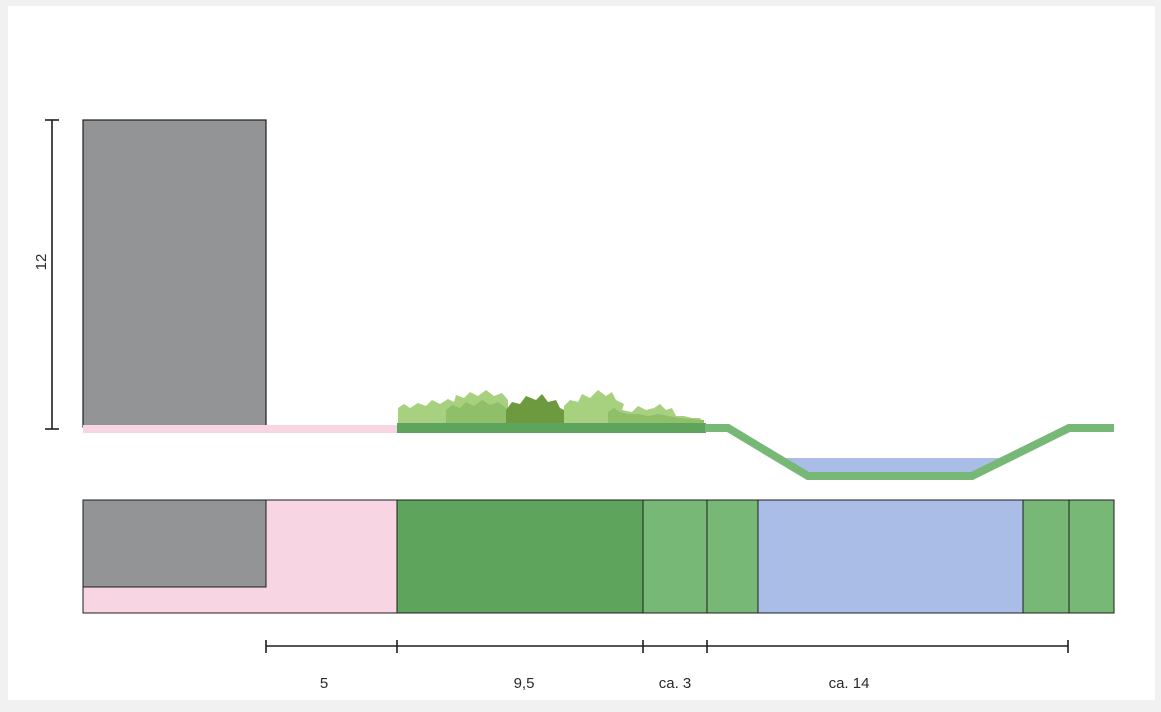 The width and height of the screenshot is (1161, 712). Describe the element at coordinates (849, 683) in the screenshot. I see `width-label-4: ca. 14` at that location.